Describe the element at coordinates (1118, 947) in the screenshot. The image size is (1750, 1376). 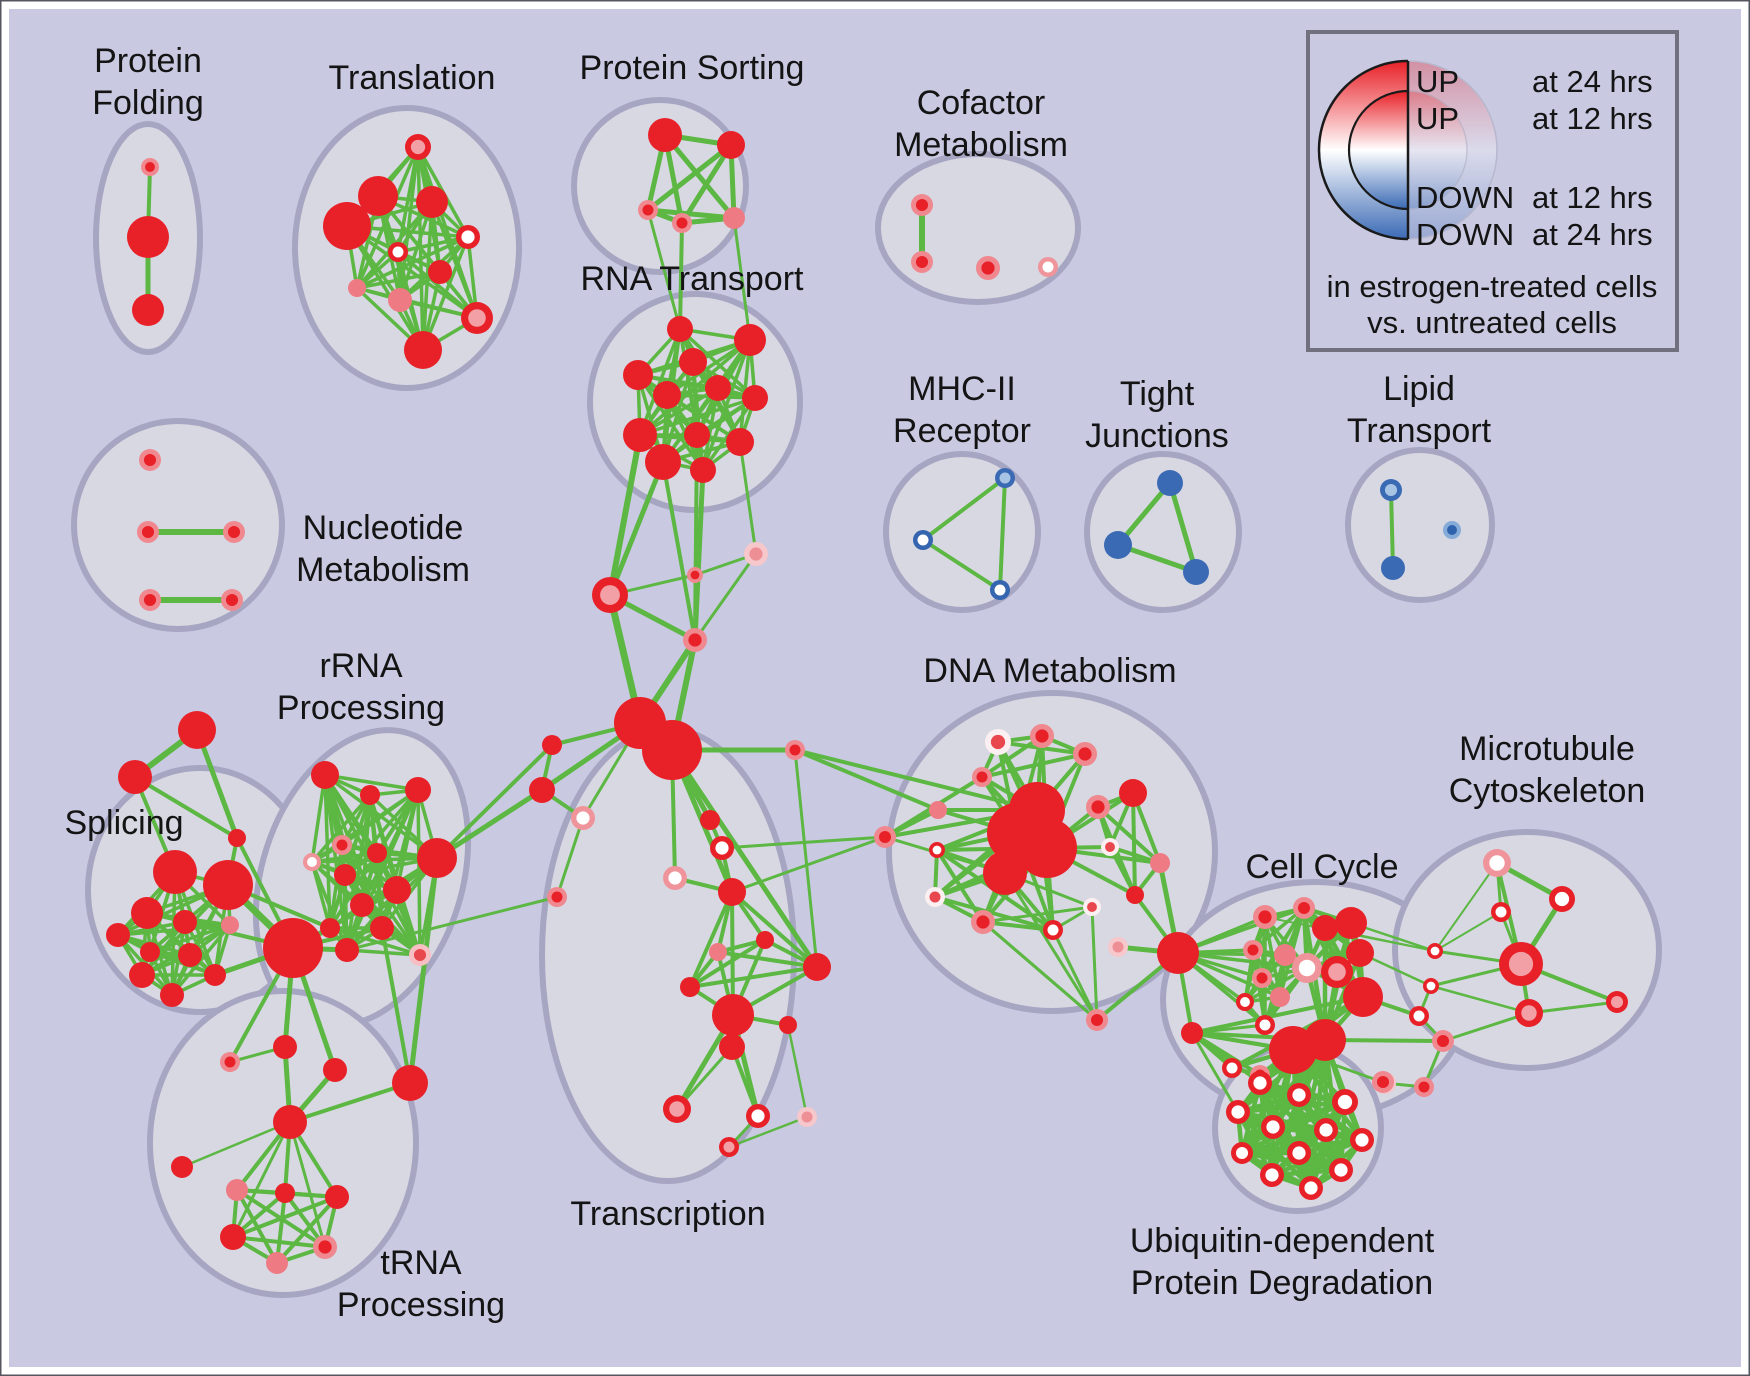
I see `node-dm20` at that location.